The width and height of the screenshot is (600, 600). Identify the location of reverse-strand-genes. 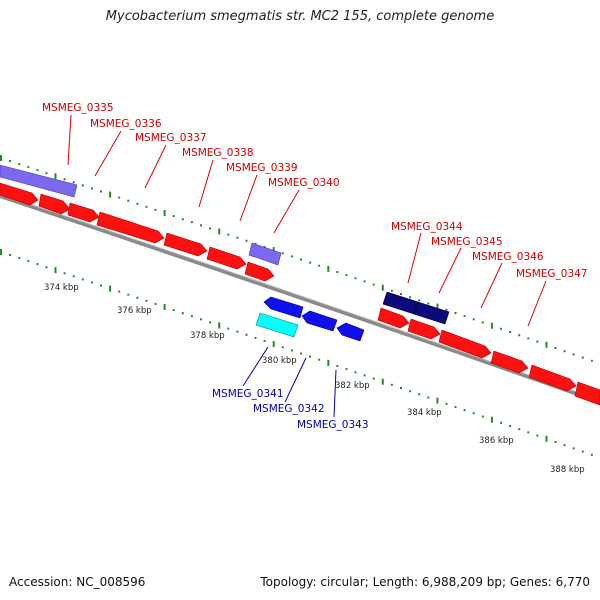
(310, 319).